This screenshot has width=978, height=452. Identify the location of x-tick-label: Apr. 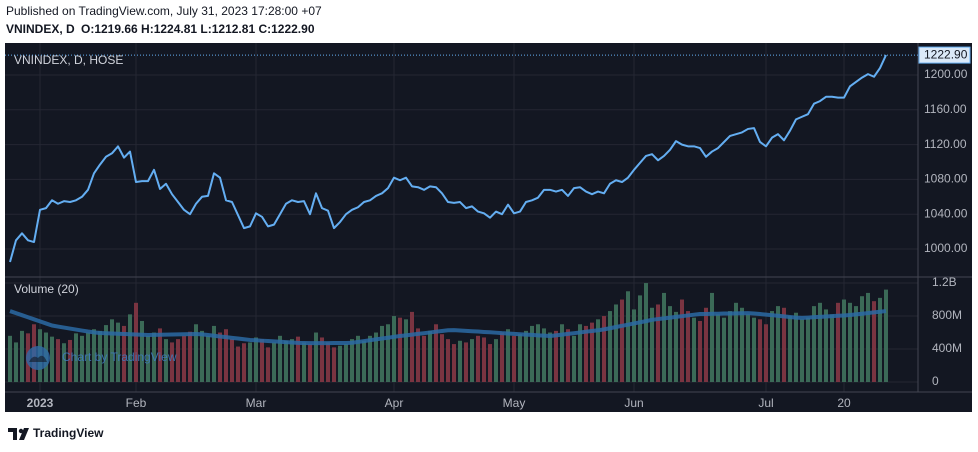
(394, 403).